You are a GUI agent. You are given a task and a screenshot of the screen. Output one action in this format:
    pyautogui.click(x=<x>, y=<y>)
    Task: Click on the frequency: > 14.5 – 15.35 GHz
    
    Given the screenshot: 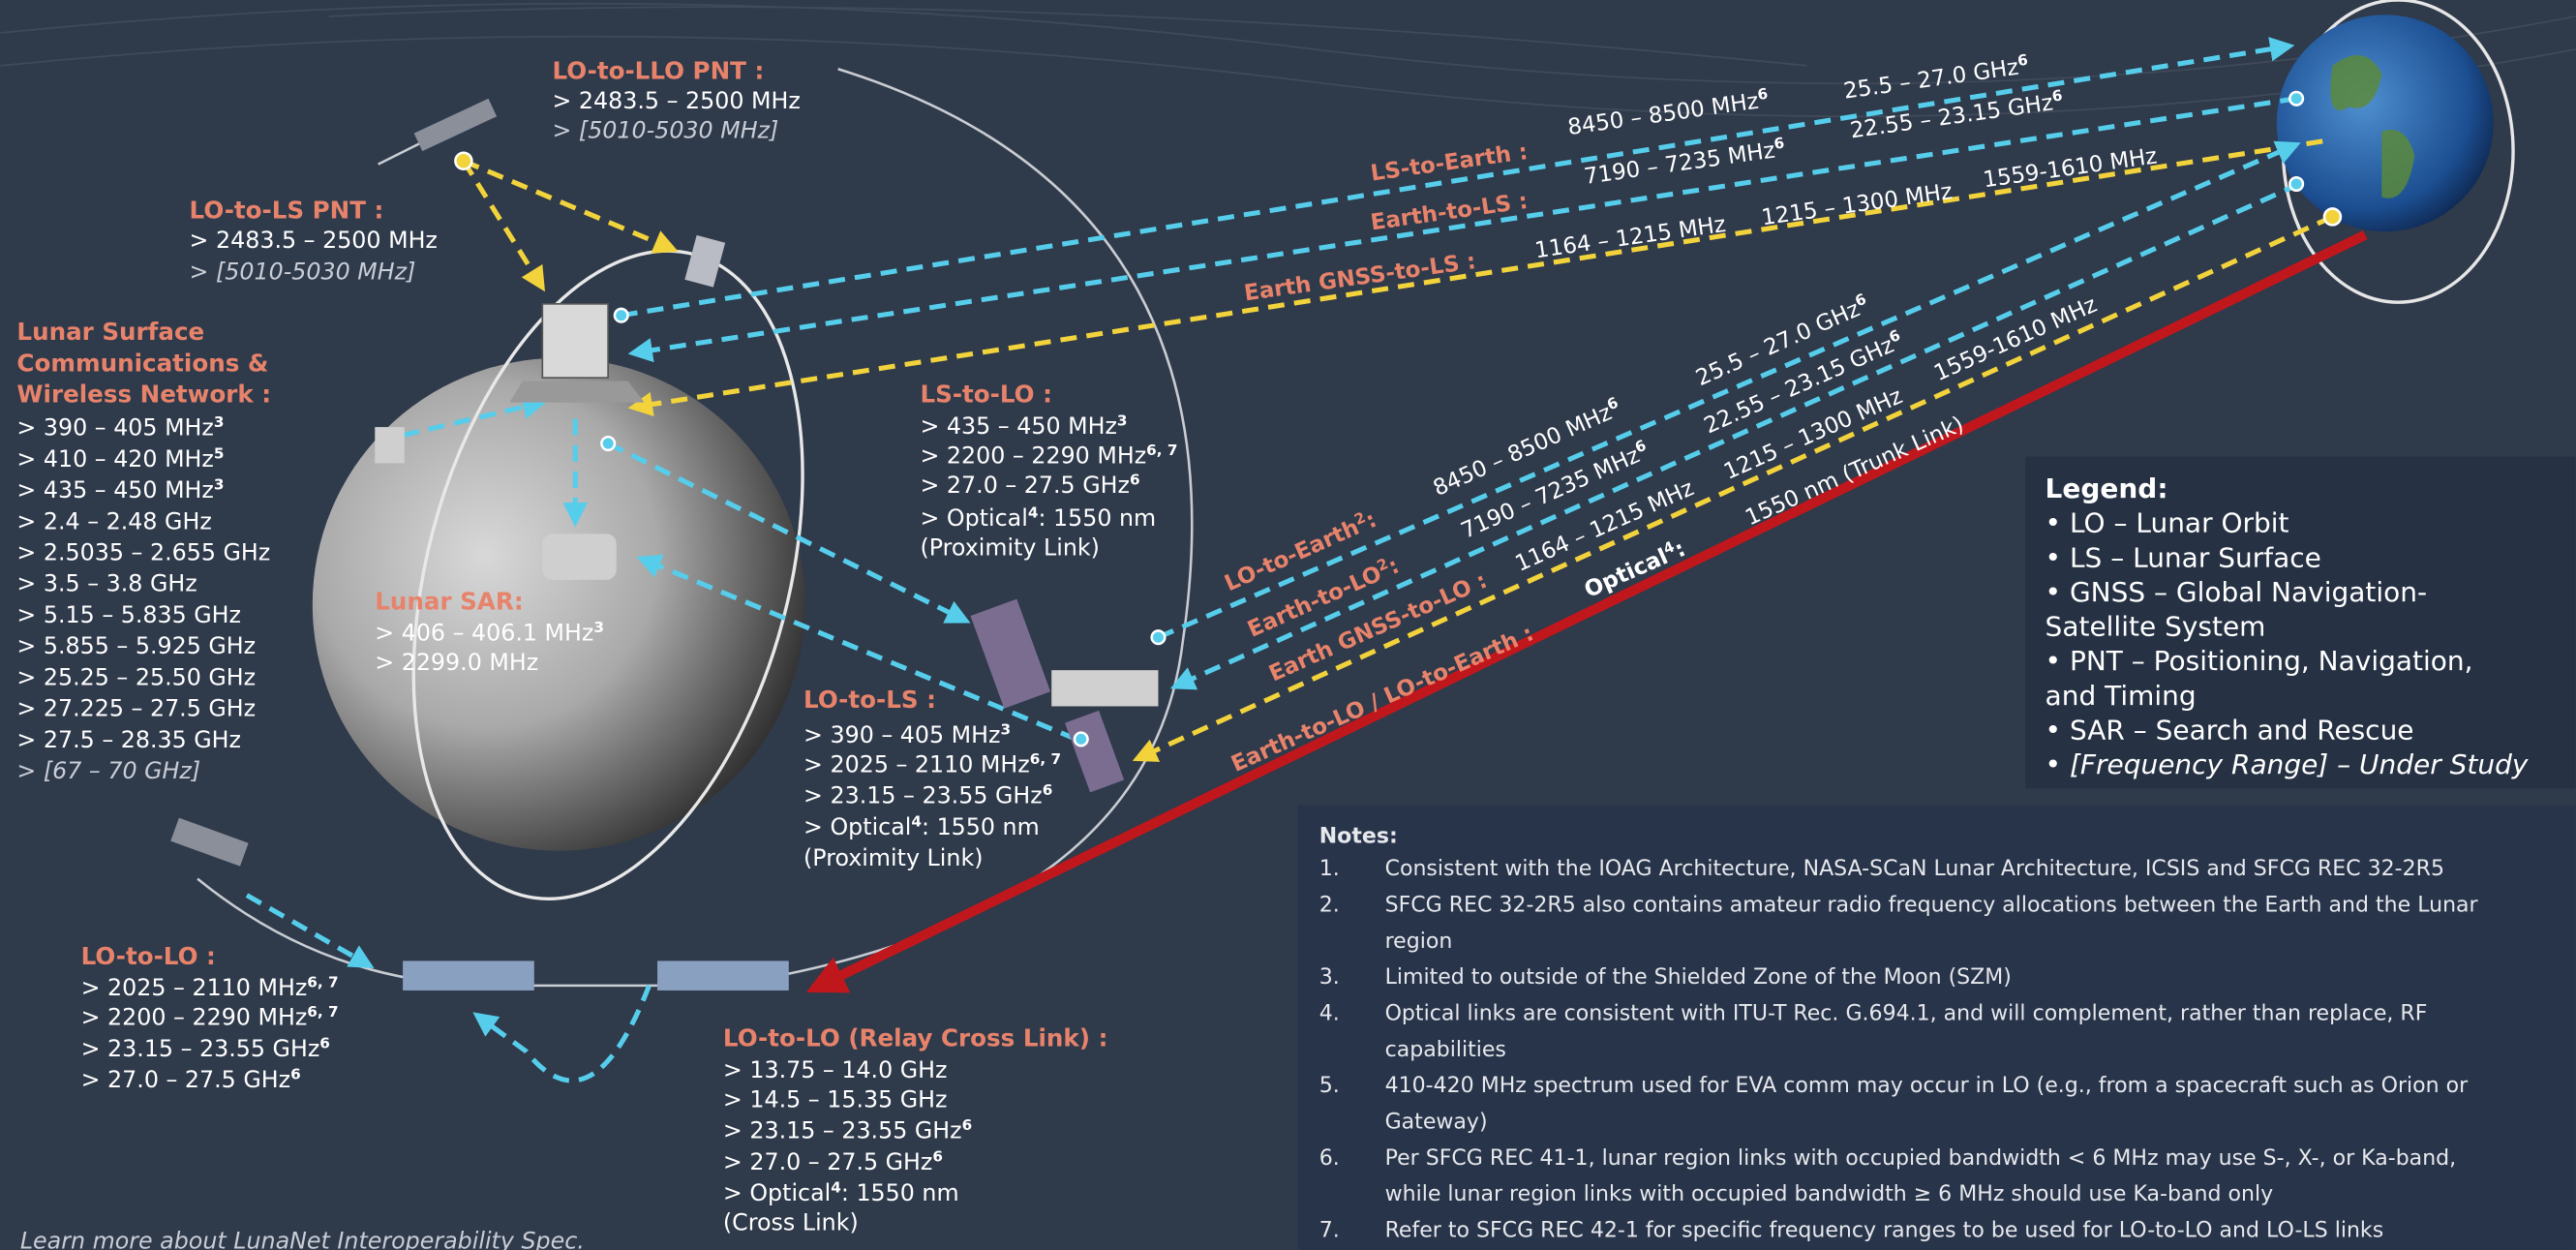 What is the action you would take?
    pyautogui.click(x=836, y=1099)
    